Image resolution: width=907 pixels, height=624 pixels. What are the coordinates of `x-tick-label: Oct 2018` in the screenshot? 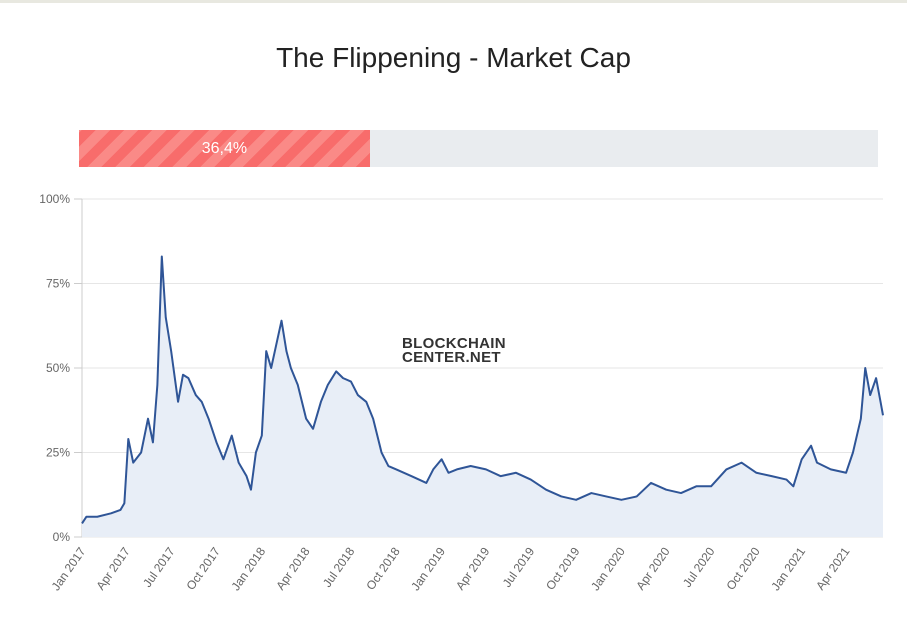 It's located at (383, 568).